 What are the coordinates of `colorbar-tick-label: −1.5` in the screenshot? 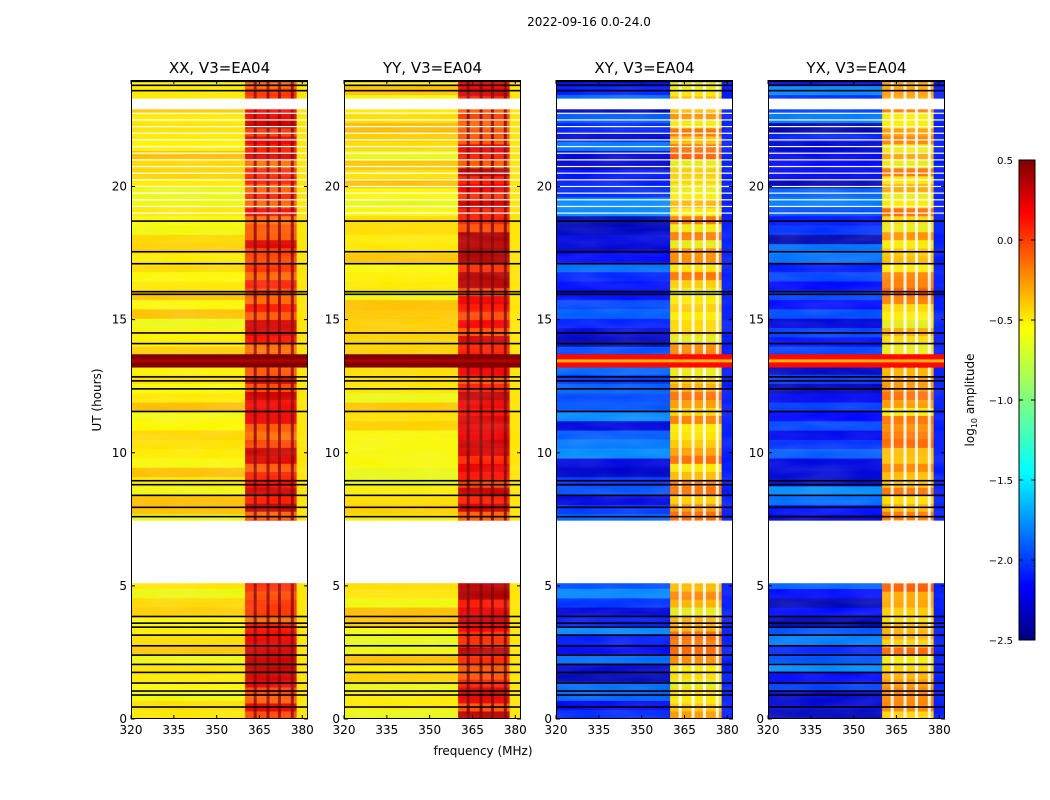 It's located at (1001, 481).